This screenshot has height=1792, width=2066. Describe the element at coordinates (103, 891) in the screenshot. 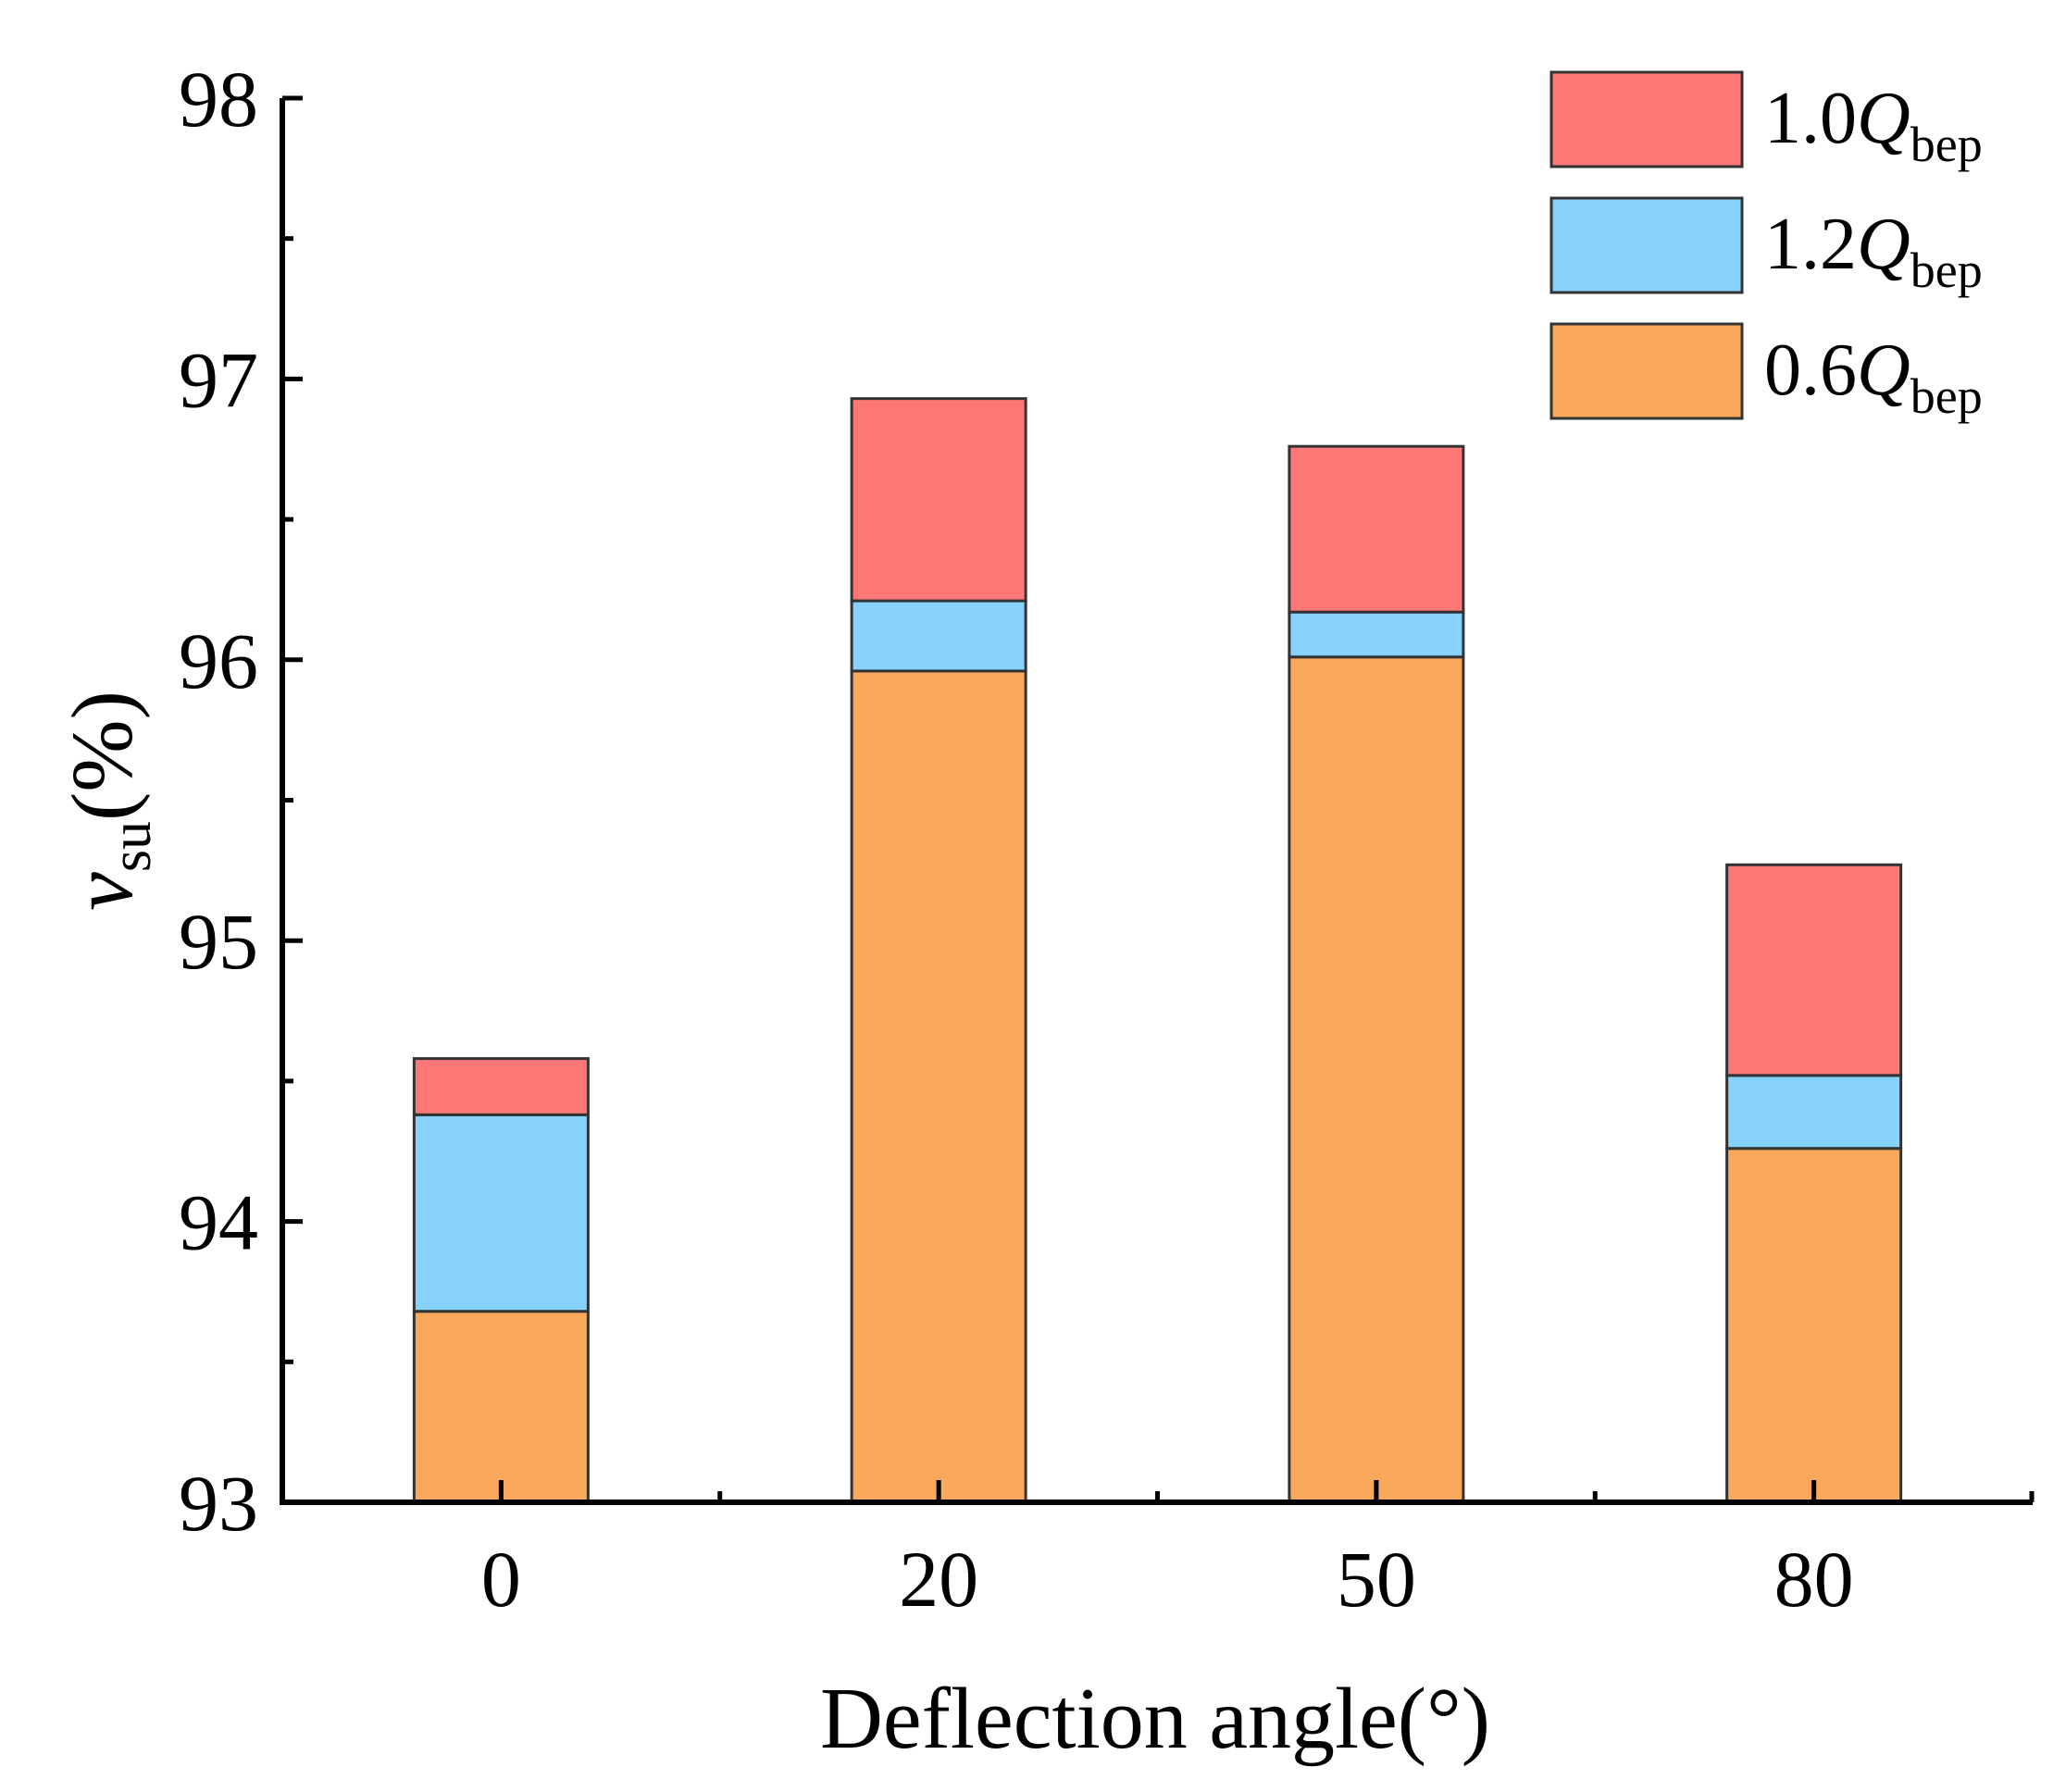

I see `y-axis-title-symbol: v` at that location.